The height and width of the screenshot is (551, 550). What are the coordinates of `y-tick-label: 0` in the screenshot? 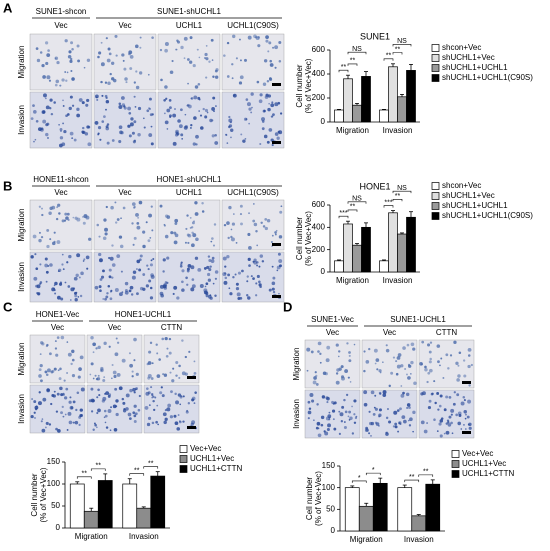 It's located at (58, 527).